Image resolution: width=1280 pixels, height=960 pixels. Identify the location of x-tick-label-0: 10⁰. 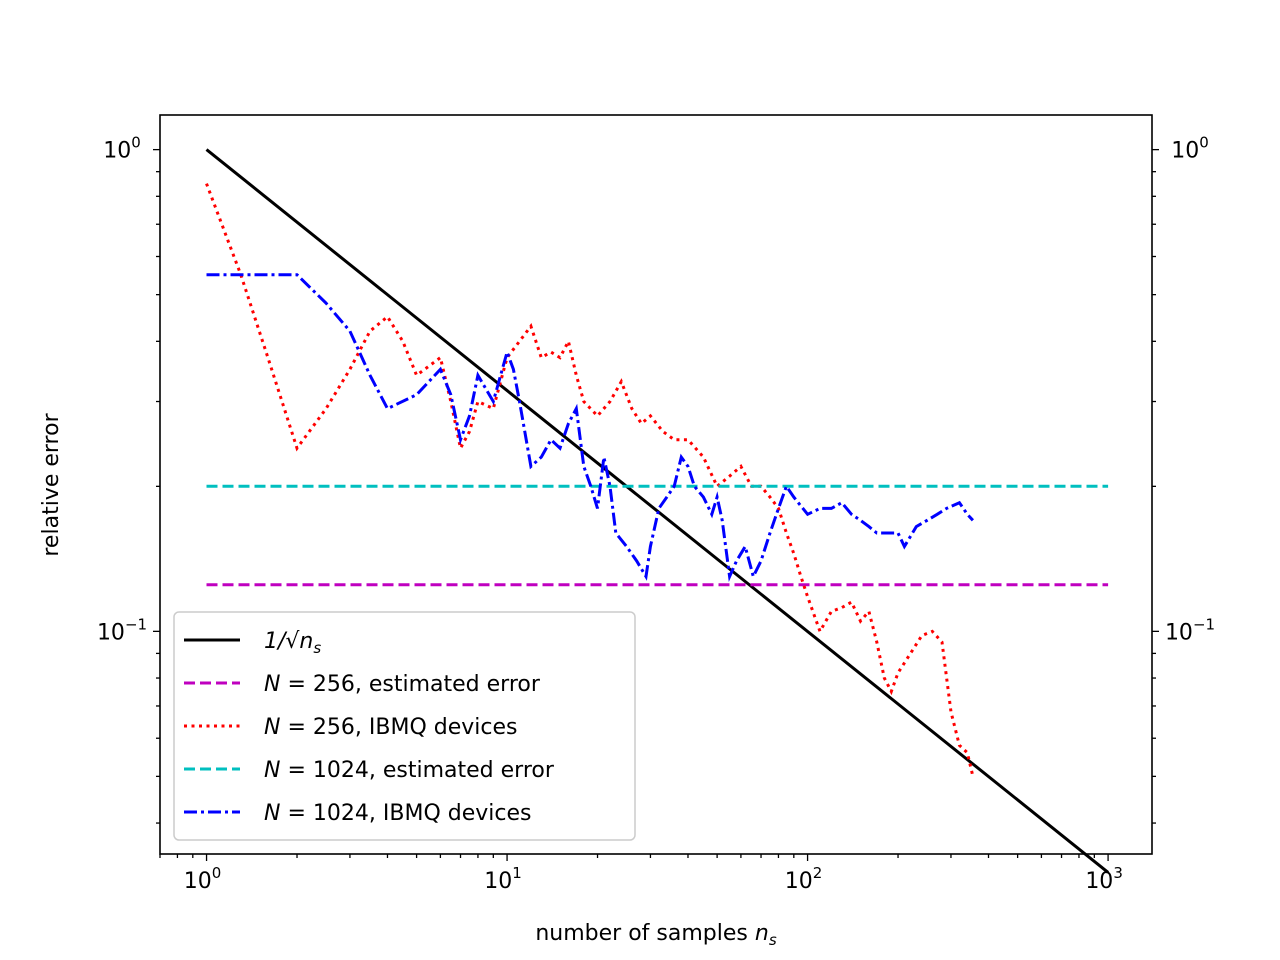
(203, 879).